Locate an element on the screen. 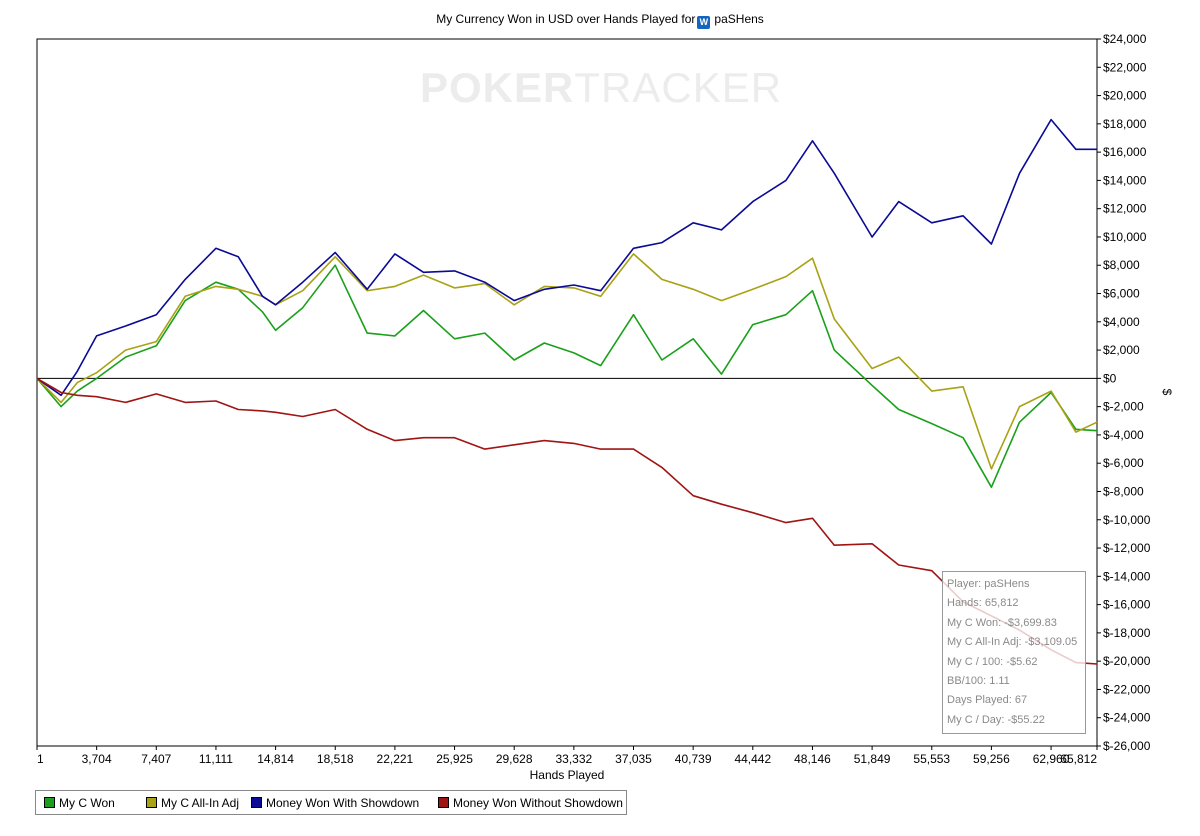 The width and height of the screenshot is (1200, 836). x-tick-label: 25,925 is located at coordinates (454, 759).